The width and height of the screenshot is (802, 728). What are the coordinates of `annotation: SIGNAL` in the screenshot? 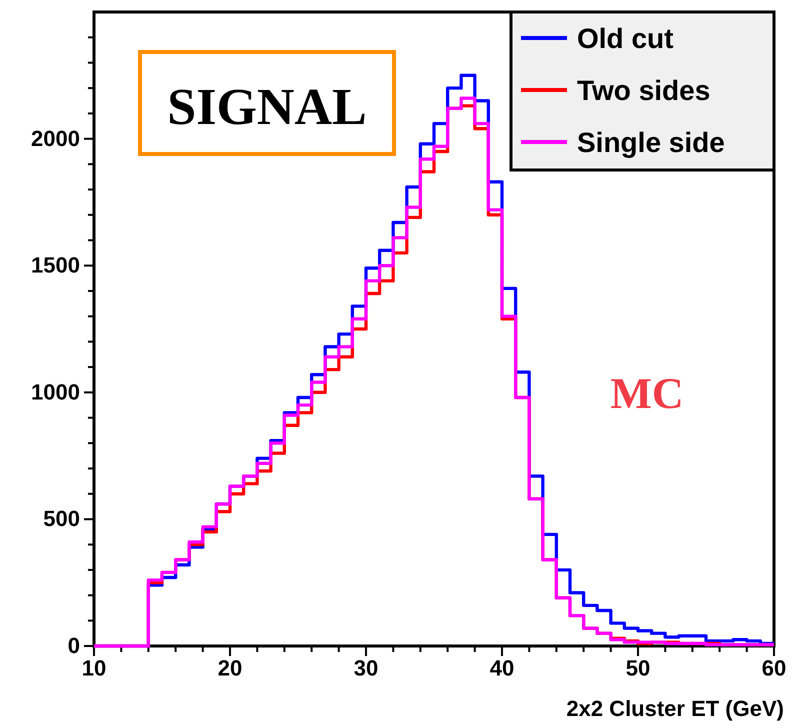 It's located at (267, 107).